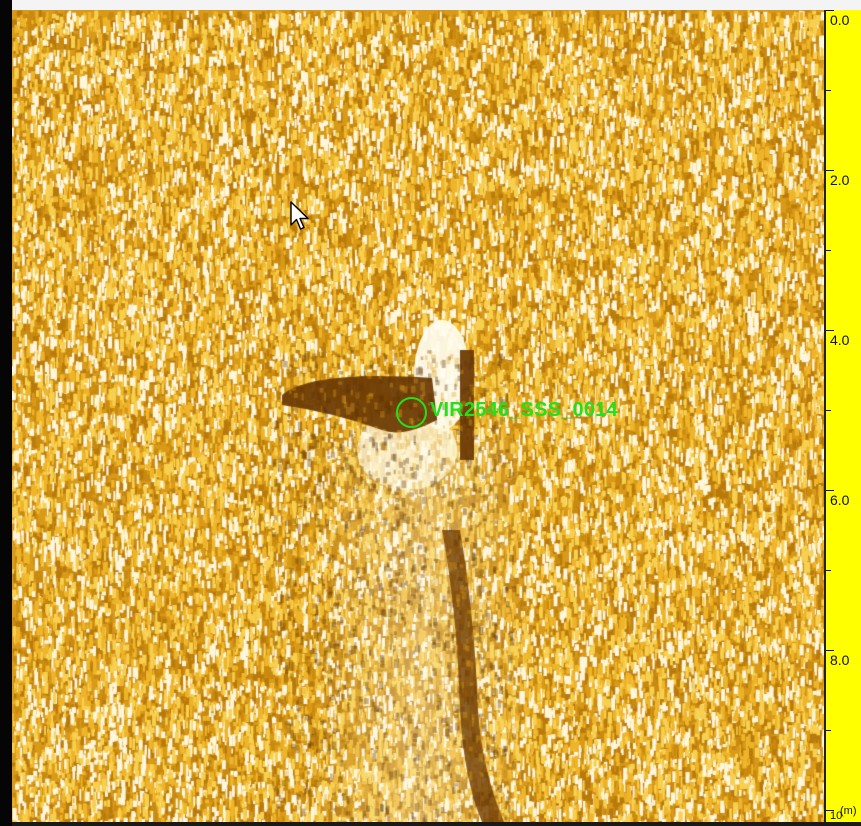  What do you see at coordinates (411, 412) in the screenshot?
I see `target-marker-circle` at bounding box center [411, 412].